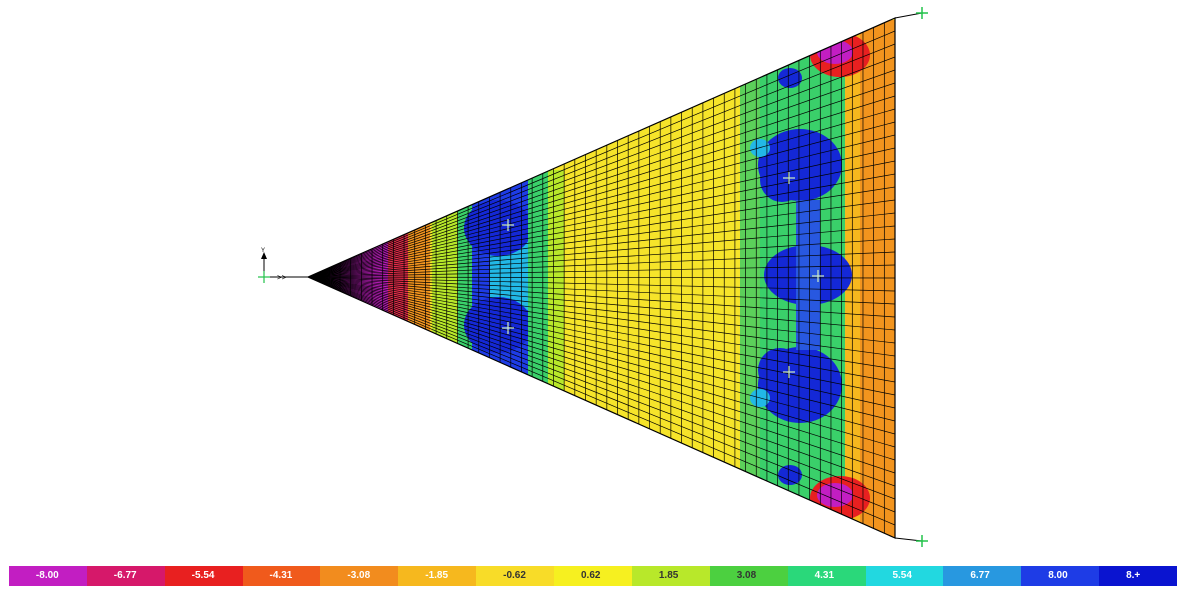  What do you see at coordinates (283, 265) in the screenshot?
I see `axis-triad: Y >>` at bounding box center [283, 265].